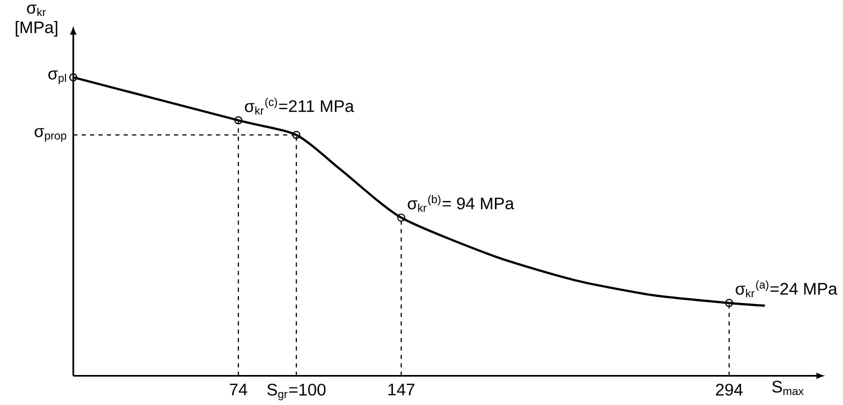 Image resolution: width=843 pixels, height=405 pixels. What do you see at coordinates (401, 390) in the screenshot?
I see `x-tick-label: 147` at bounding box center [401, 390].